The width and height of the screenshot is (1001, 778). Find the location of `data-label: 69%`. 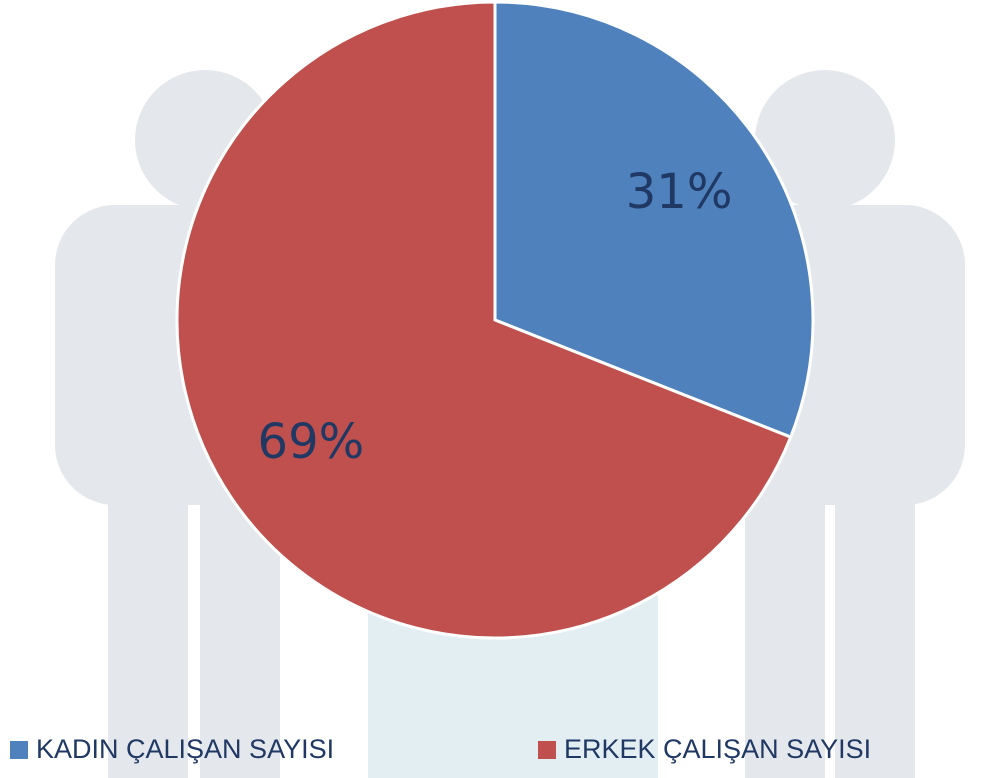

data-label: 69% is located at coordinates (311, 442).